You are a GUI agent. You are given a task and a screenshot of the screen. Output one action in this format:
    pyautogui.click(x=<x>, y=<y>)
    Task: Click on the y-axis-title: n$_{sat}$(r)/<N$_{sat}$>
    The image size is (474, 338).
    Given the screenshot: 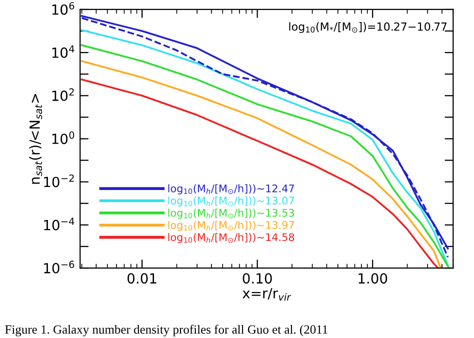 What is the action you would take?
    pyautogui.click(x=35, y=139)
    